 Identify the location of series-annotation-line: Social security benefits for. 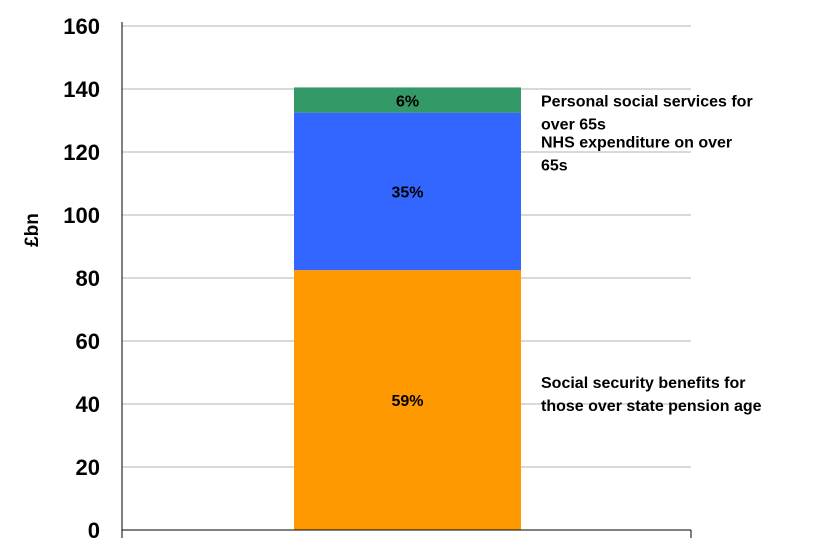
(643, 383).